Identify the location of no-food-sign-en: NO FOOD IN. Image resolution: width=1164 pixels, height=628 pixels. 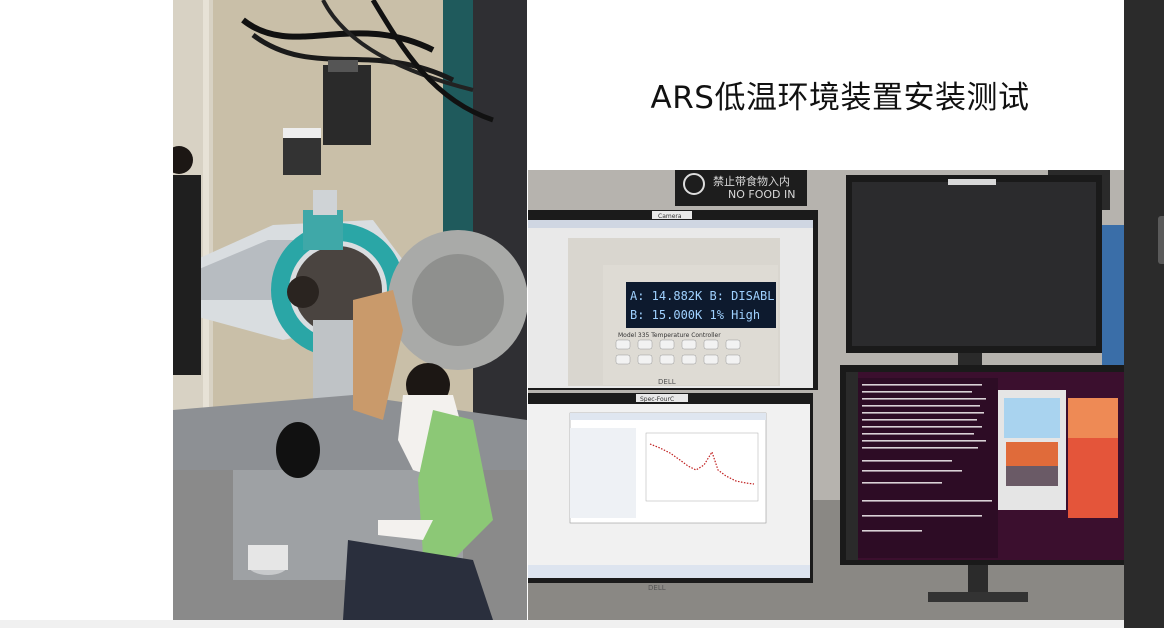
(761, 194).